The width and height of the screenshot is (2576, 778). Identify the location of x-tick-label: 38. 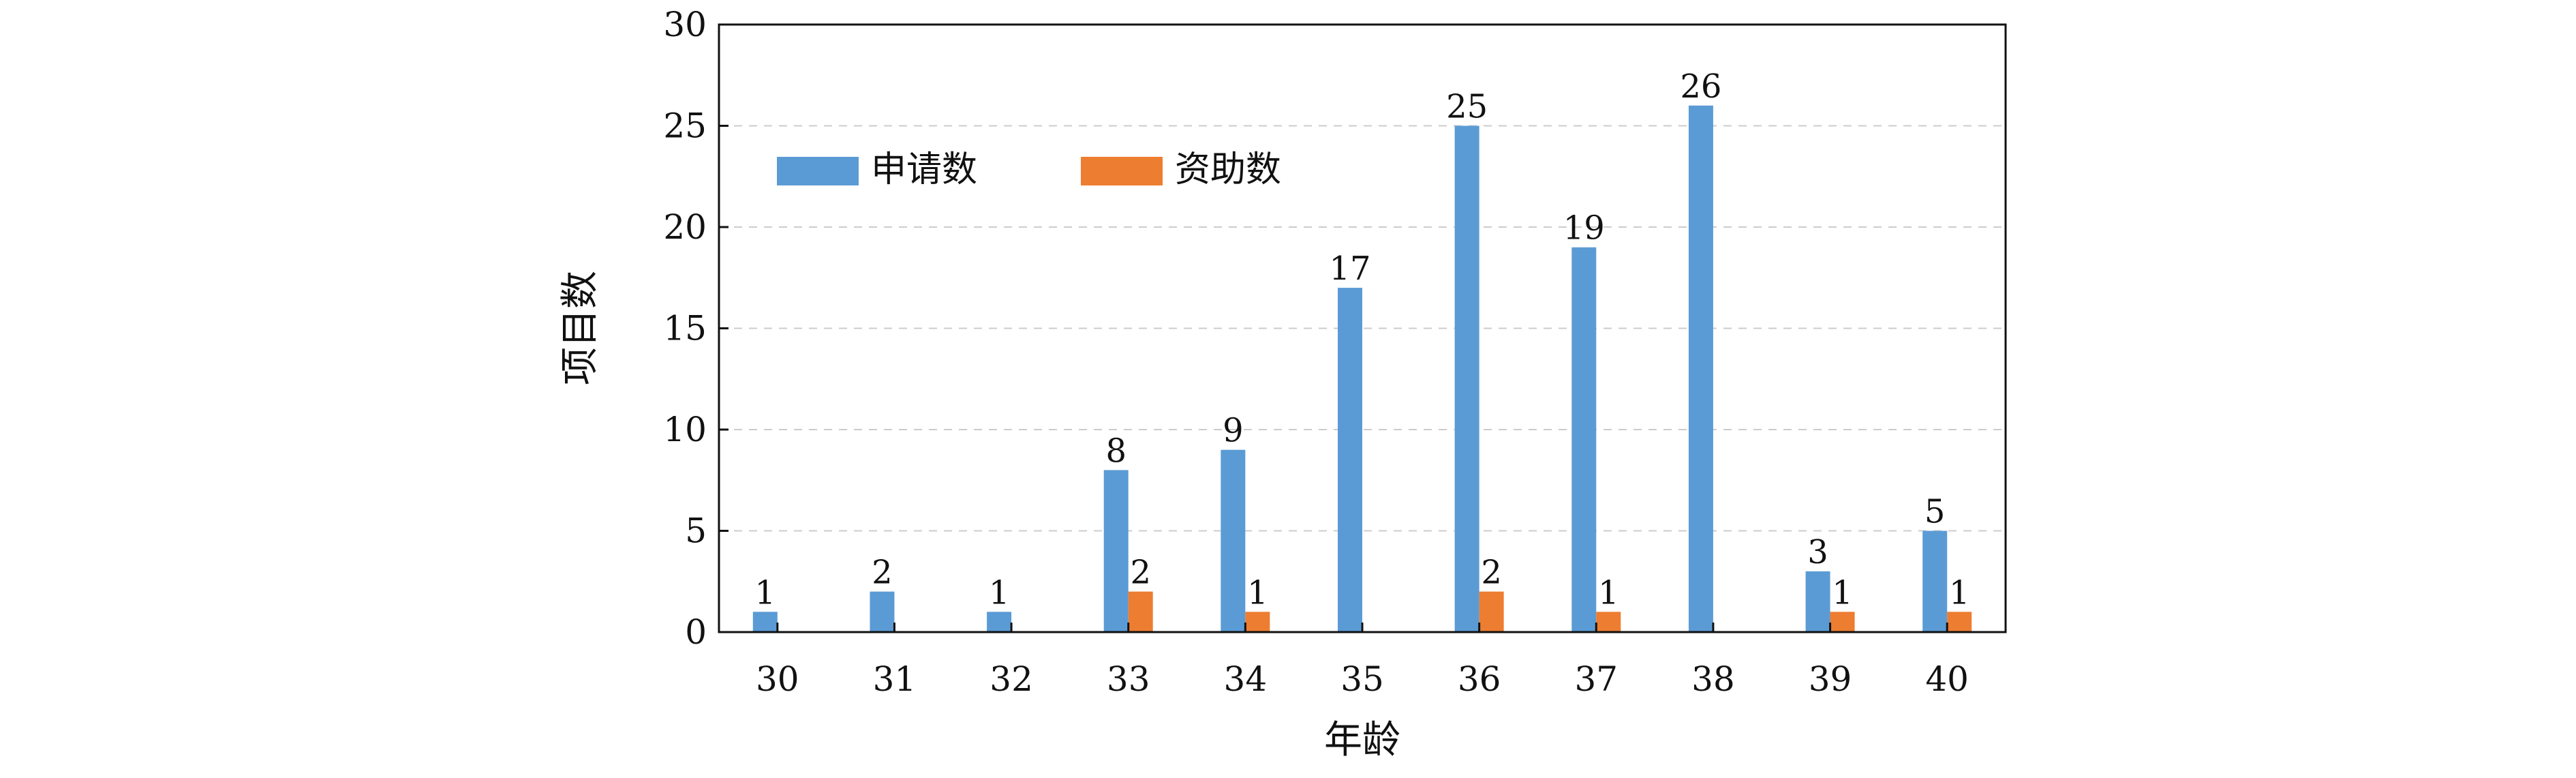
(1713, 679).